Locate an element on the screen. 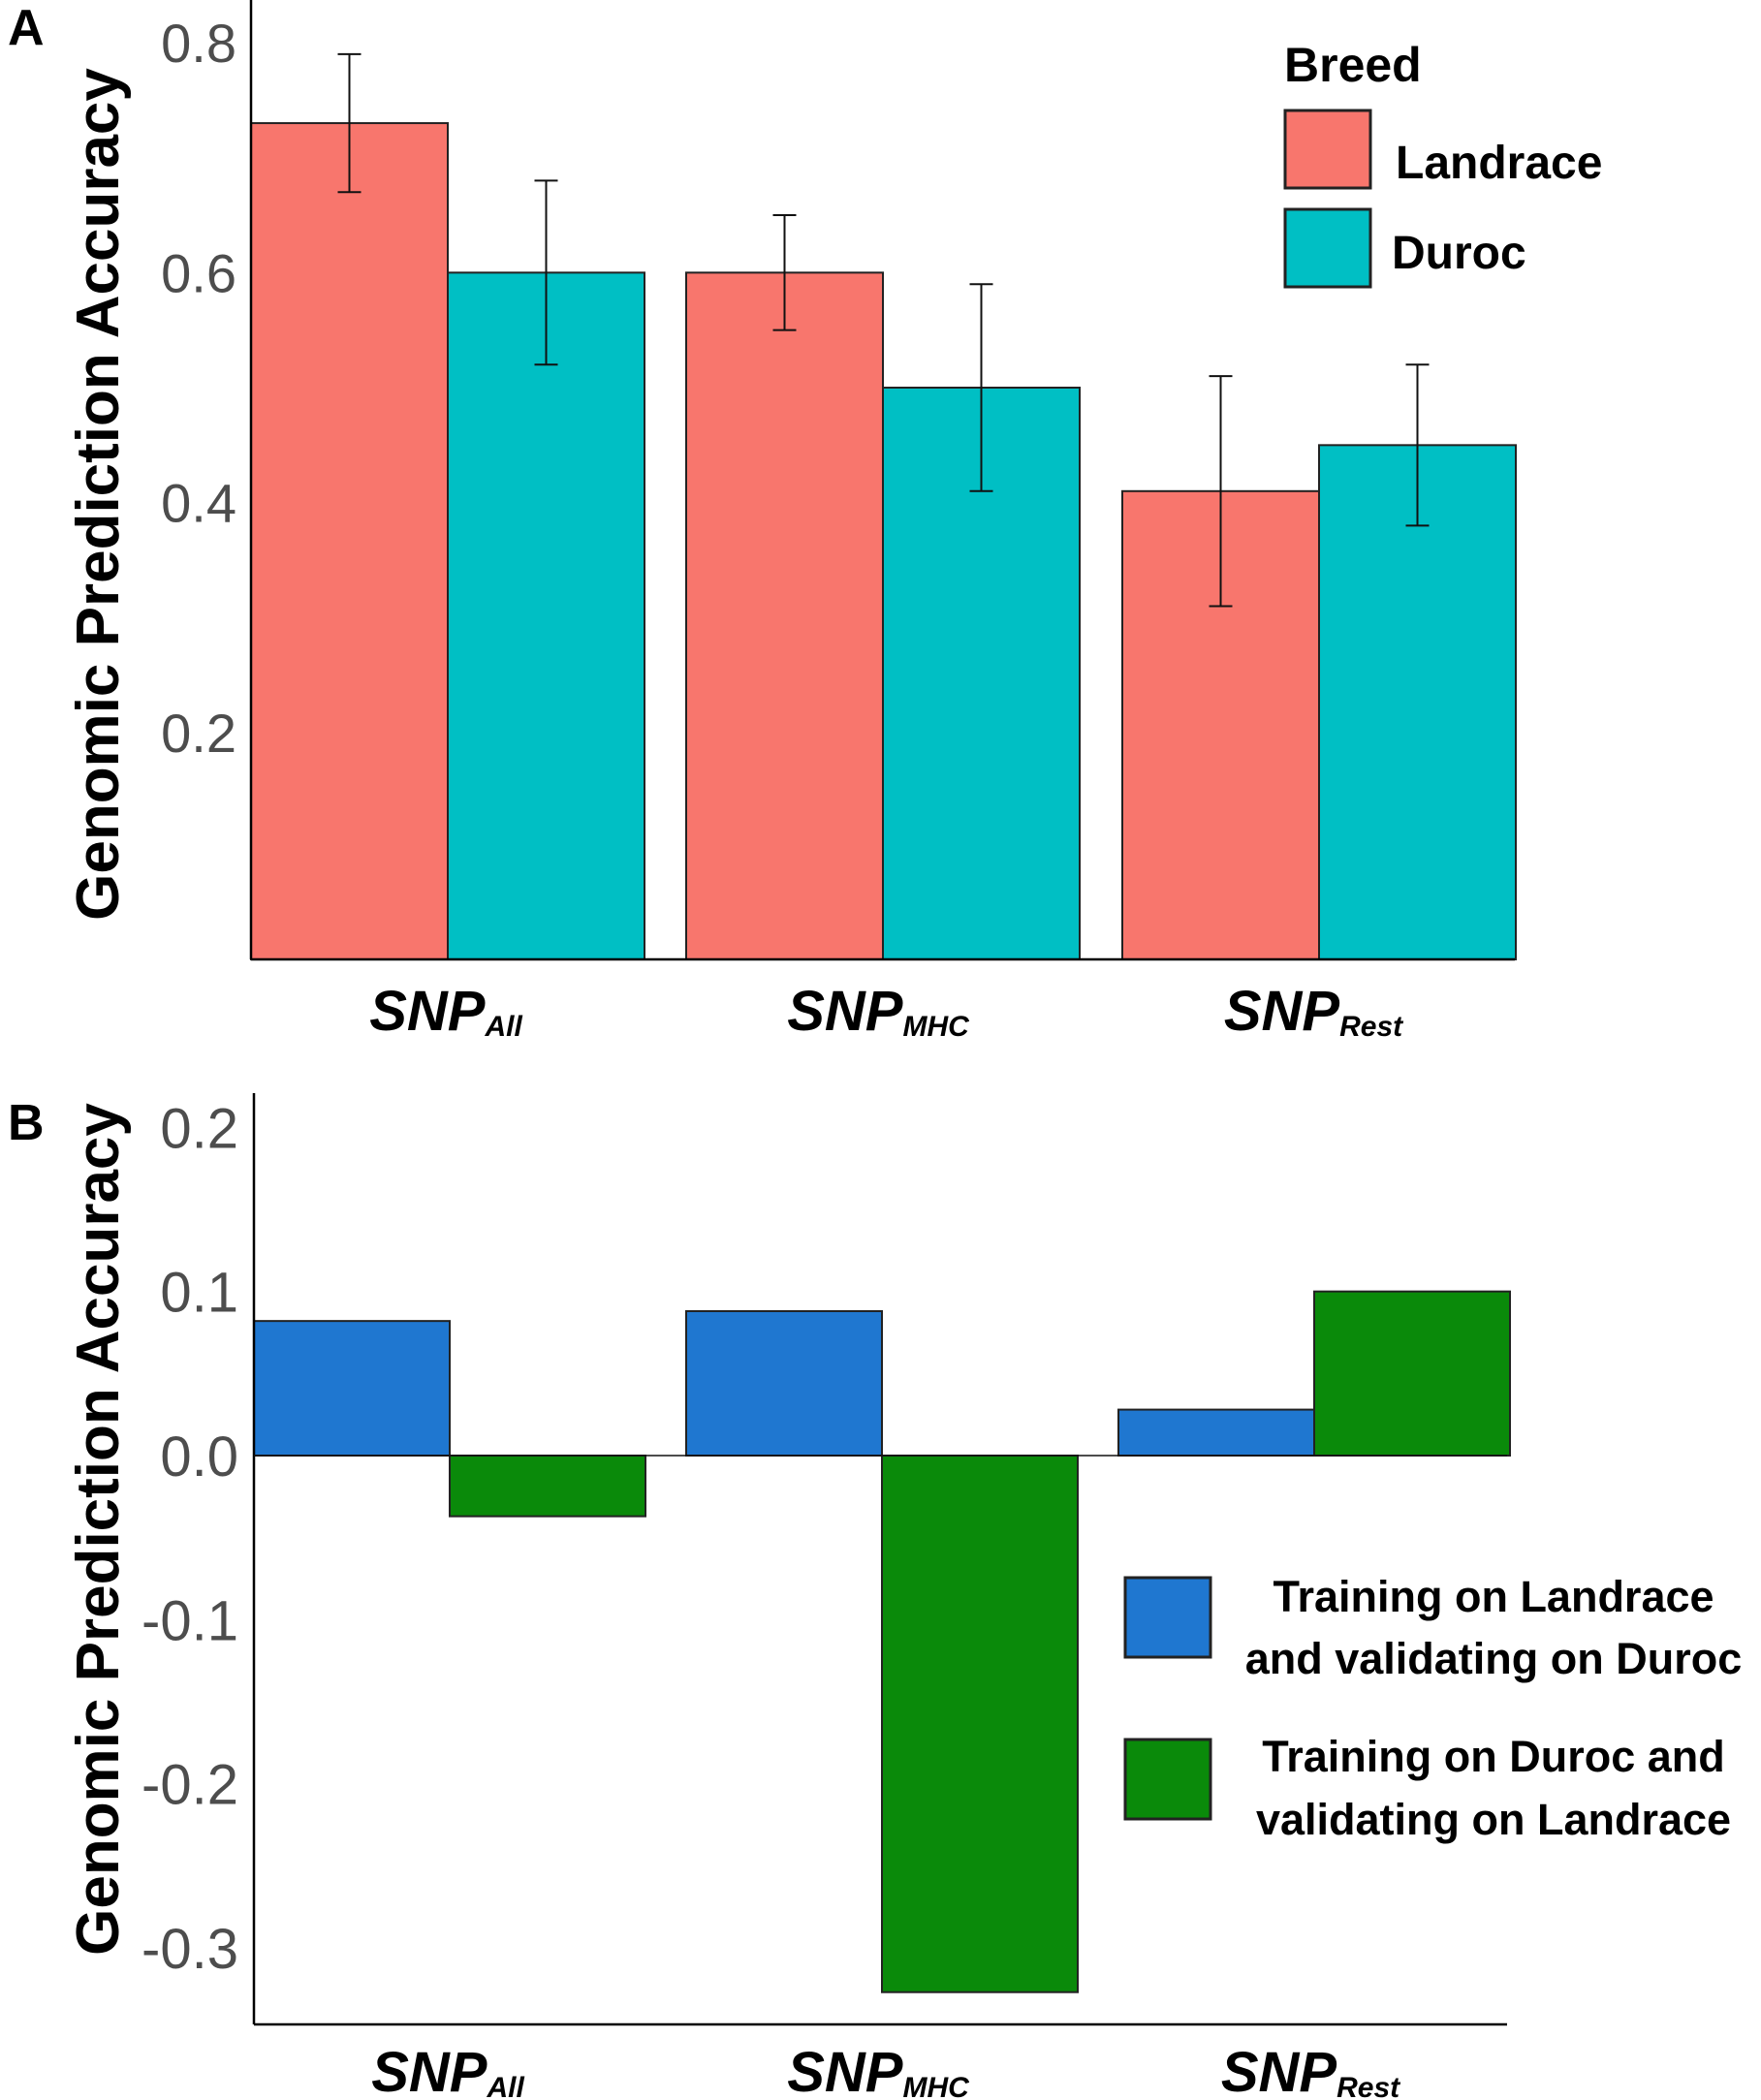 The image size is (1761, 2100). panel-b-label: B is located at coordinates (26, 1123).